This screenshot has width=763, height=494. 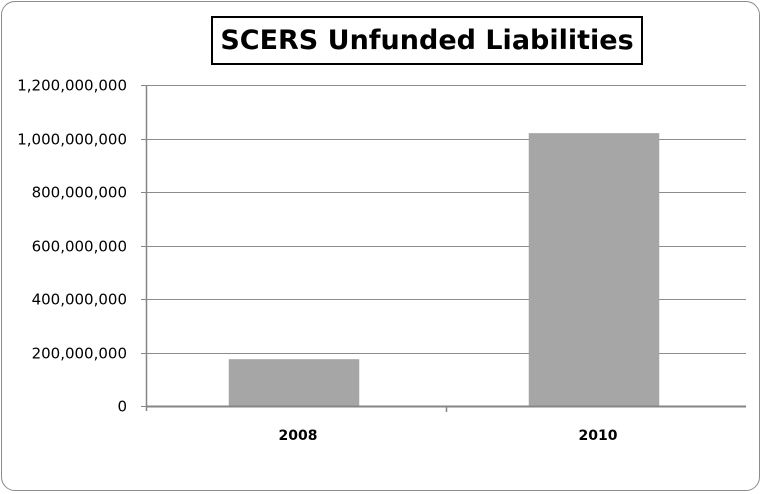 I want to click on x-tick-label: 2008, so click(x=298, y=436).